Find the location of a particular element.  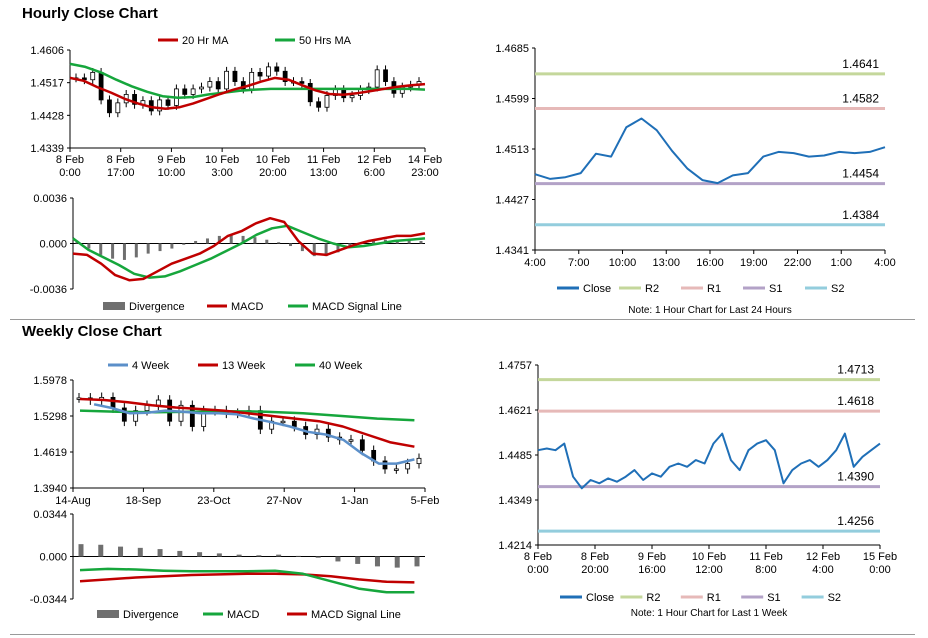

weekly-signal-line is located at coordinates (247, 578).